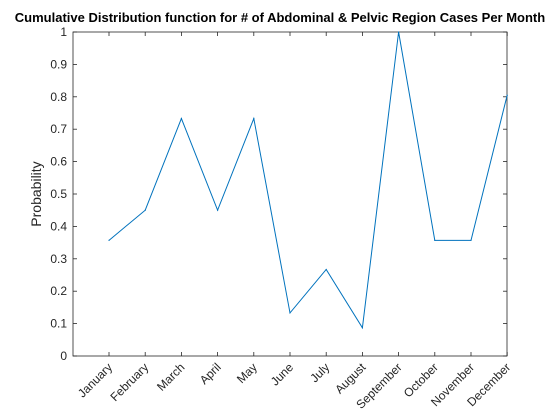 Image resolution: width=560 pixels, height=420 pixels. I want to click on y-tick-label: 0.2, so click(58, 291).